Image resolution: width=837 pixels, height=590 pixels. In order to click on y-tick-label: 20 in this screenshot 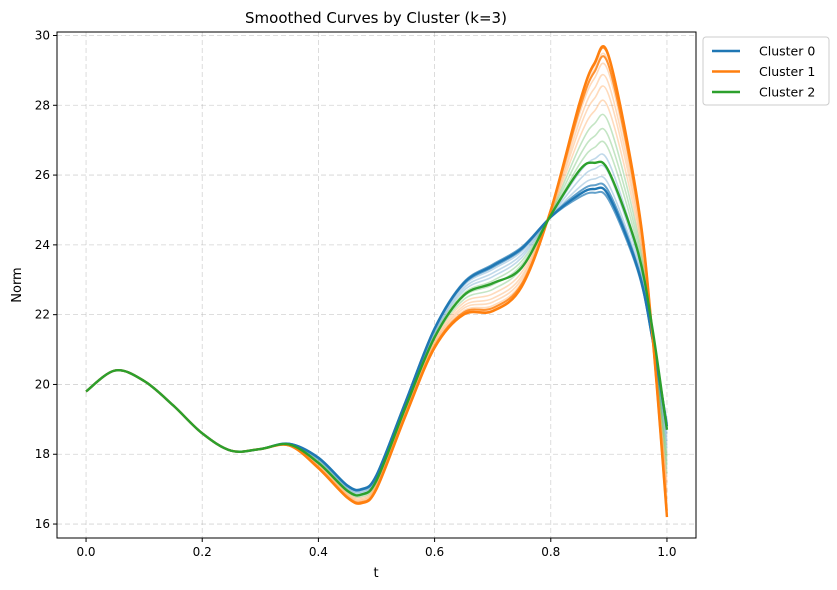, I will do `click(42, 384)`.